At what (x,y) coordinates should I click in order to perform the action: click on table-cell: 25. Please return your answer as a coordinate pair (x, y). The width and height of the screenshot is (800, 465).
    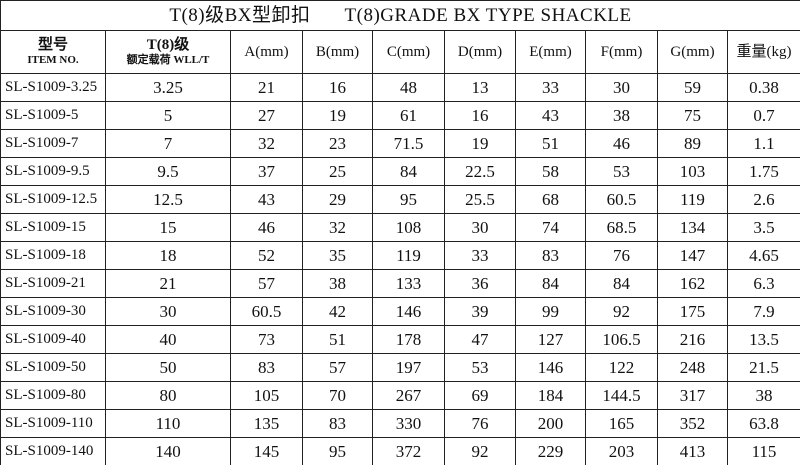
    Looking at the image, I should click on (337, 171).